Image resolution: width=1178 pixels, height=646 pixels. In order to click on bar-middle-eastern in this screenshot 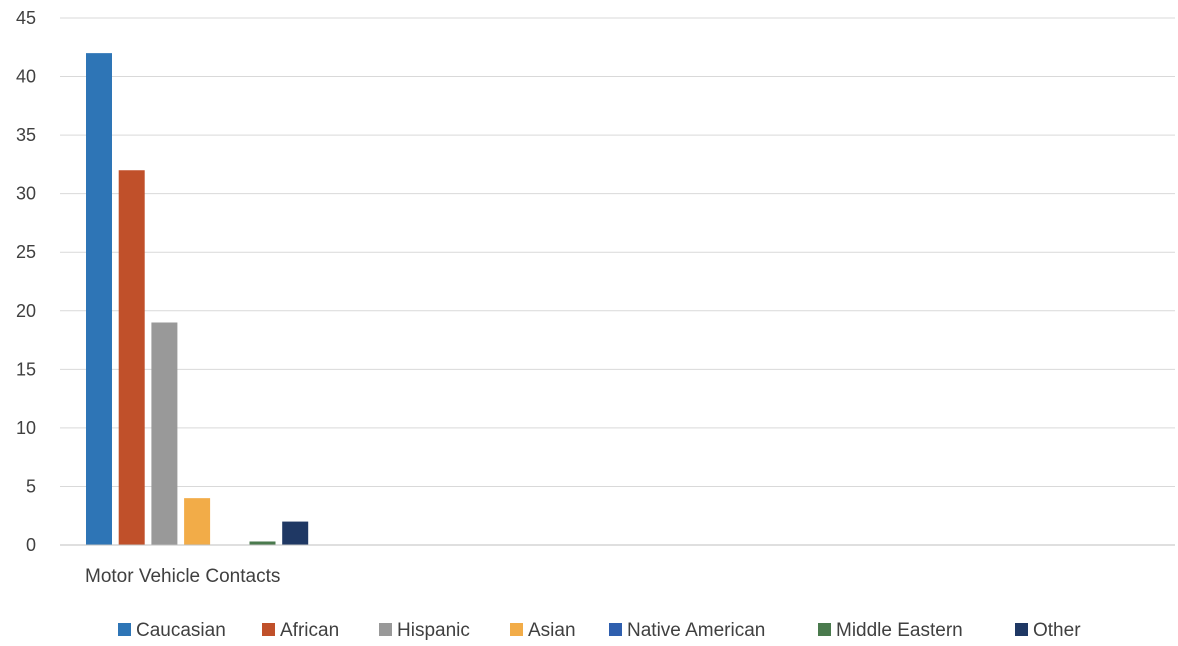, I will do `click(262, 543)`.